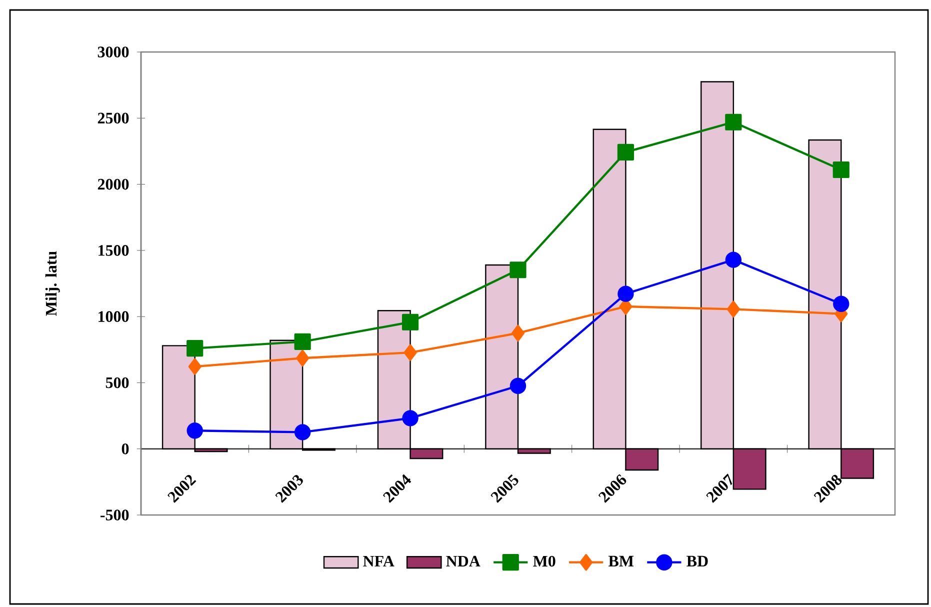 The image size is (931, 607). What do you see at coordinates (378, 561) in the screenshot?
I see `legend-label: NFA` at bounding box center [378, 561].